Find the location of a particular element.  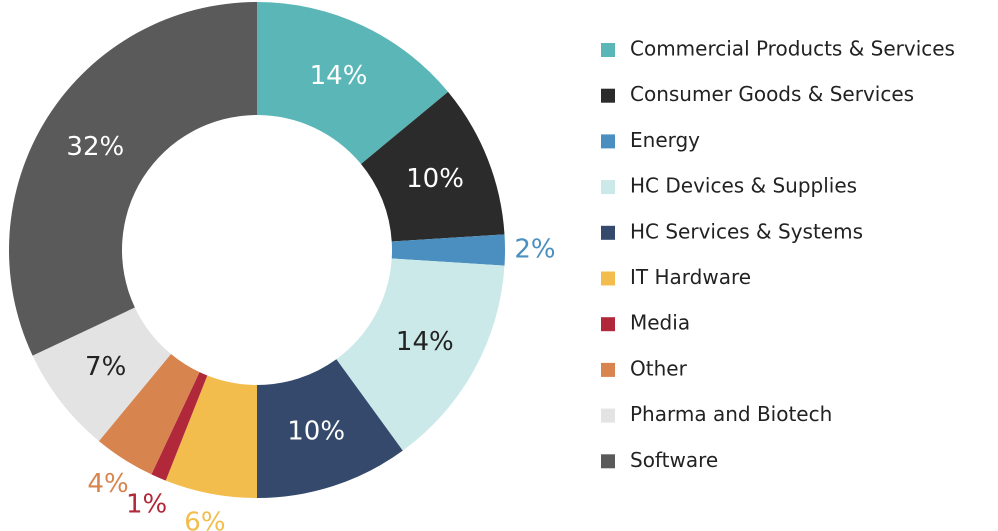

legend-label: Energy is located at coordinates (665, 140).